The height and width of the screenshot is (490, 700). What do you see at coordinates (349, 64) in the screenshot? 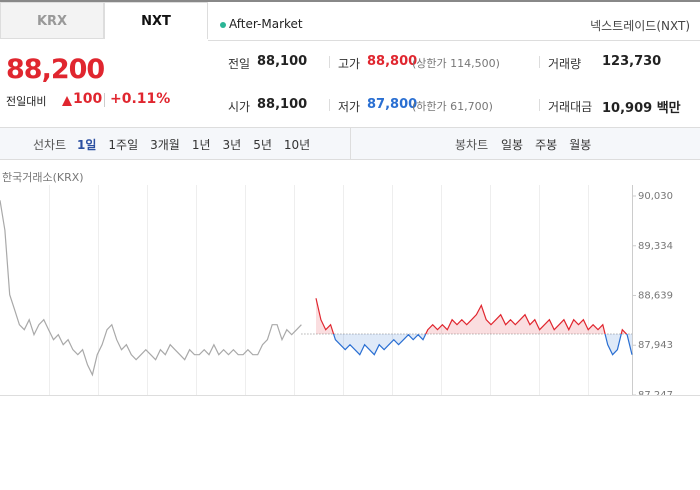
I see `stat-label: 고가` at bounding box center [349, 64].